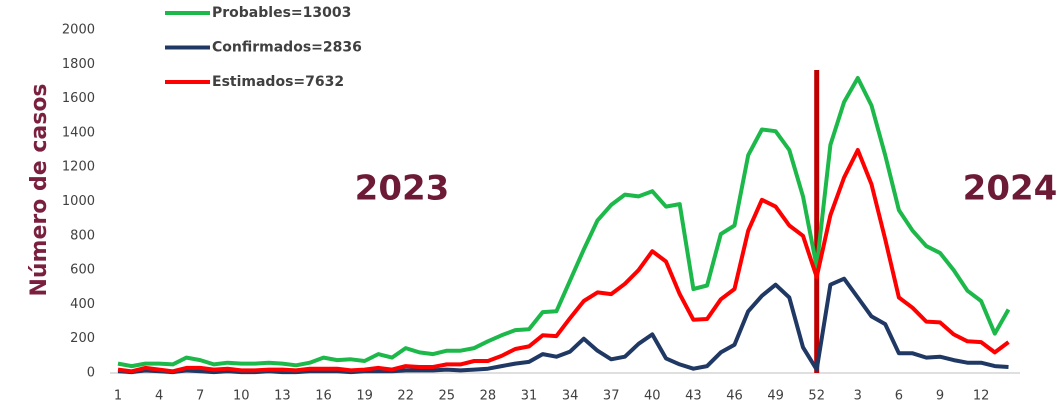 This screenshot has height=419, width=1061. I want to click on x-tick-label: 16, so click(323, 396).